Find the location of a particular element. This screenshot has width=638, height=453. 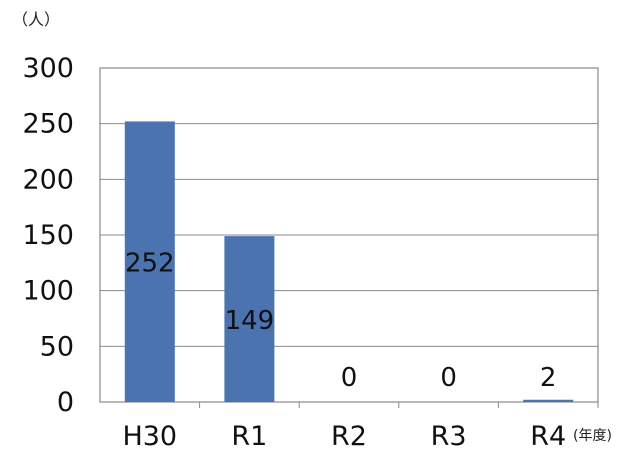

x-tick-label: R2 is located at coordinates (349, 436).